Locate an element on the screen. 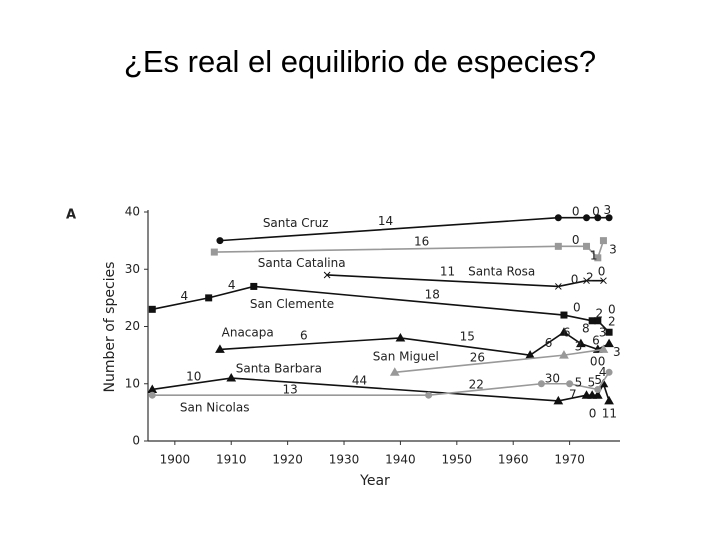 The height and width of the screenshot is (540, 720). annotation: 14 is located at coordinates (385, 221).